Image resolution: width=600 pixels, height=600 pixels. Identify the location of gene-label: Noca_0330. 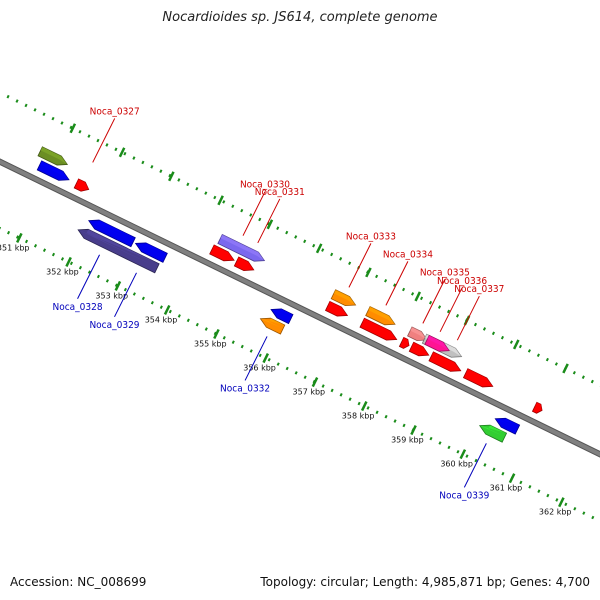
(265, 185).